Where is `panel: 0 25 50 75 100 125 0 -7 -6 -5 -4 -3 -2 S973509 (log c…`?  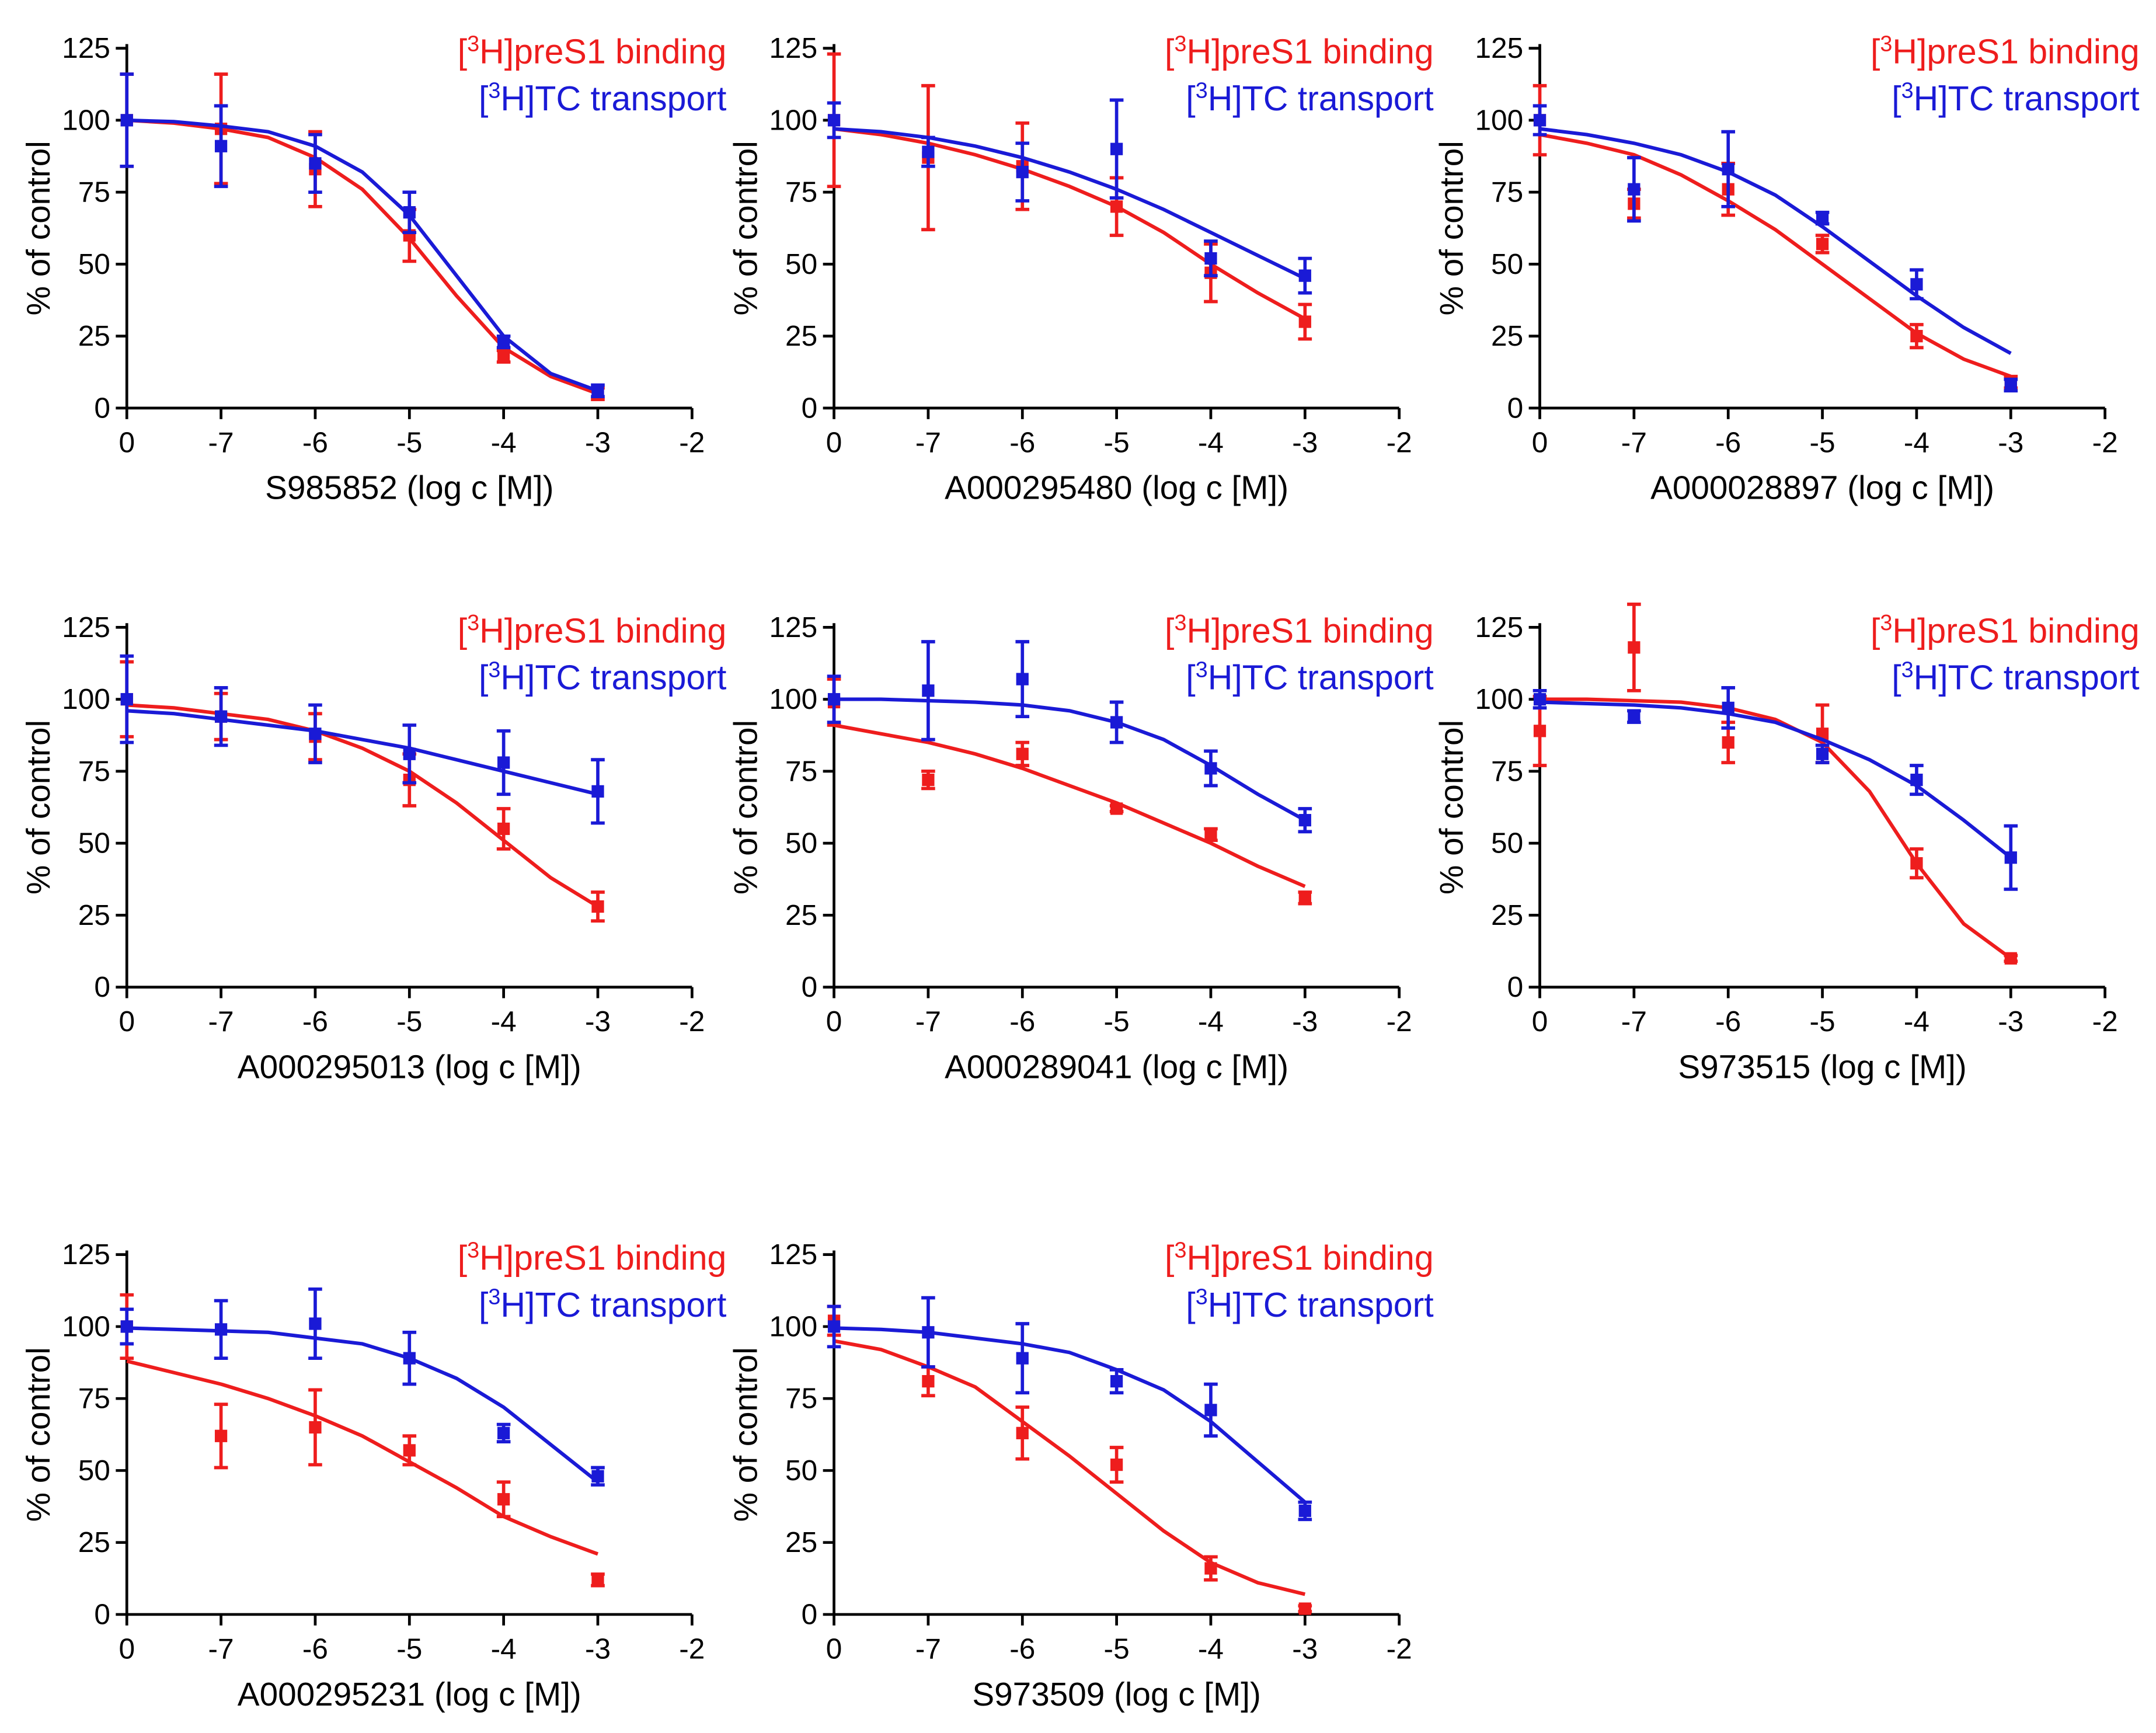 panel: 0 25 50 75 100 125 0 -7 -6 -5 -4 -3 -2 S973509 (log c… is located at coordinates (1080, 1476).